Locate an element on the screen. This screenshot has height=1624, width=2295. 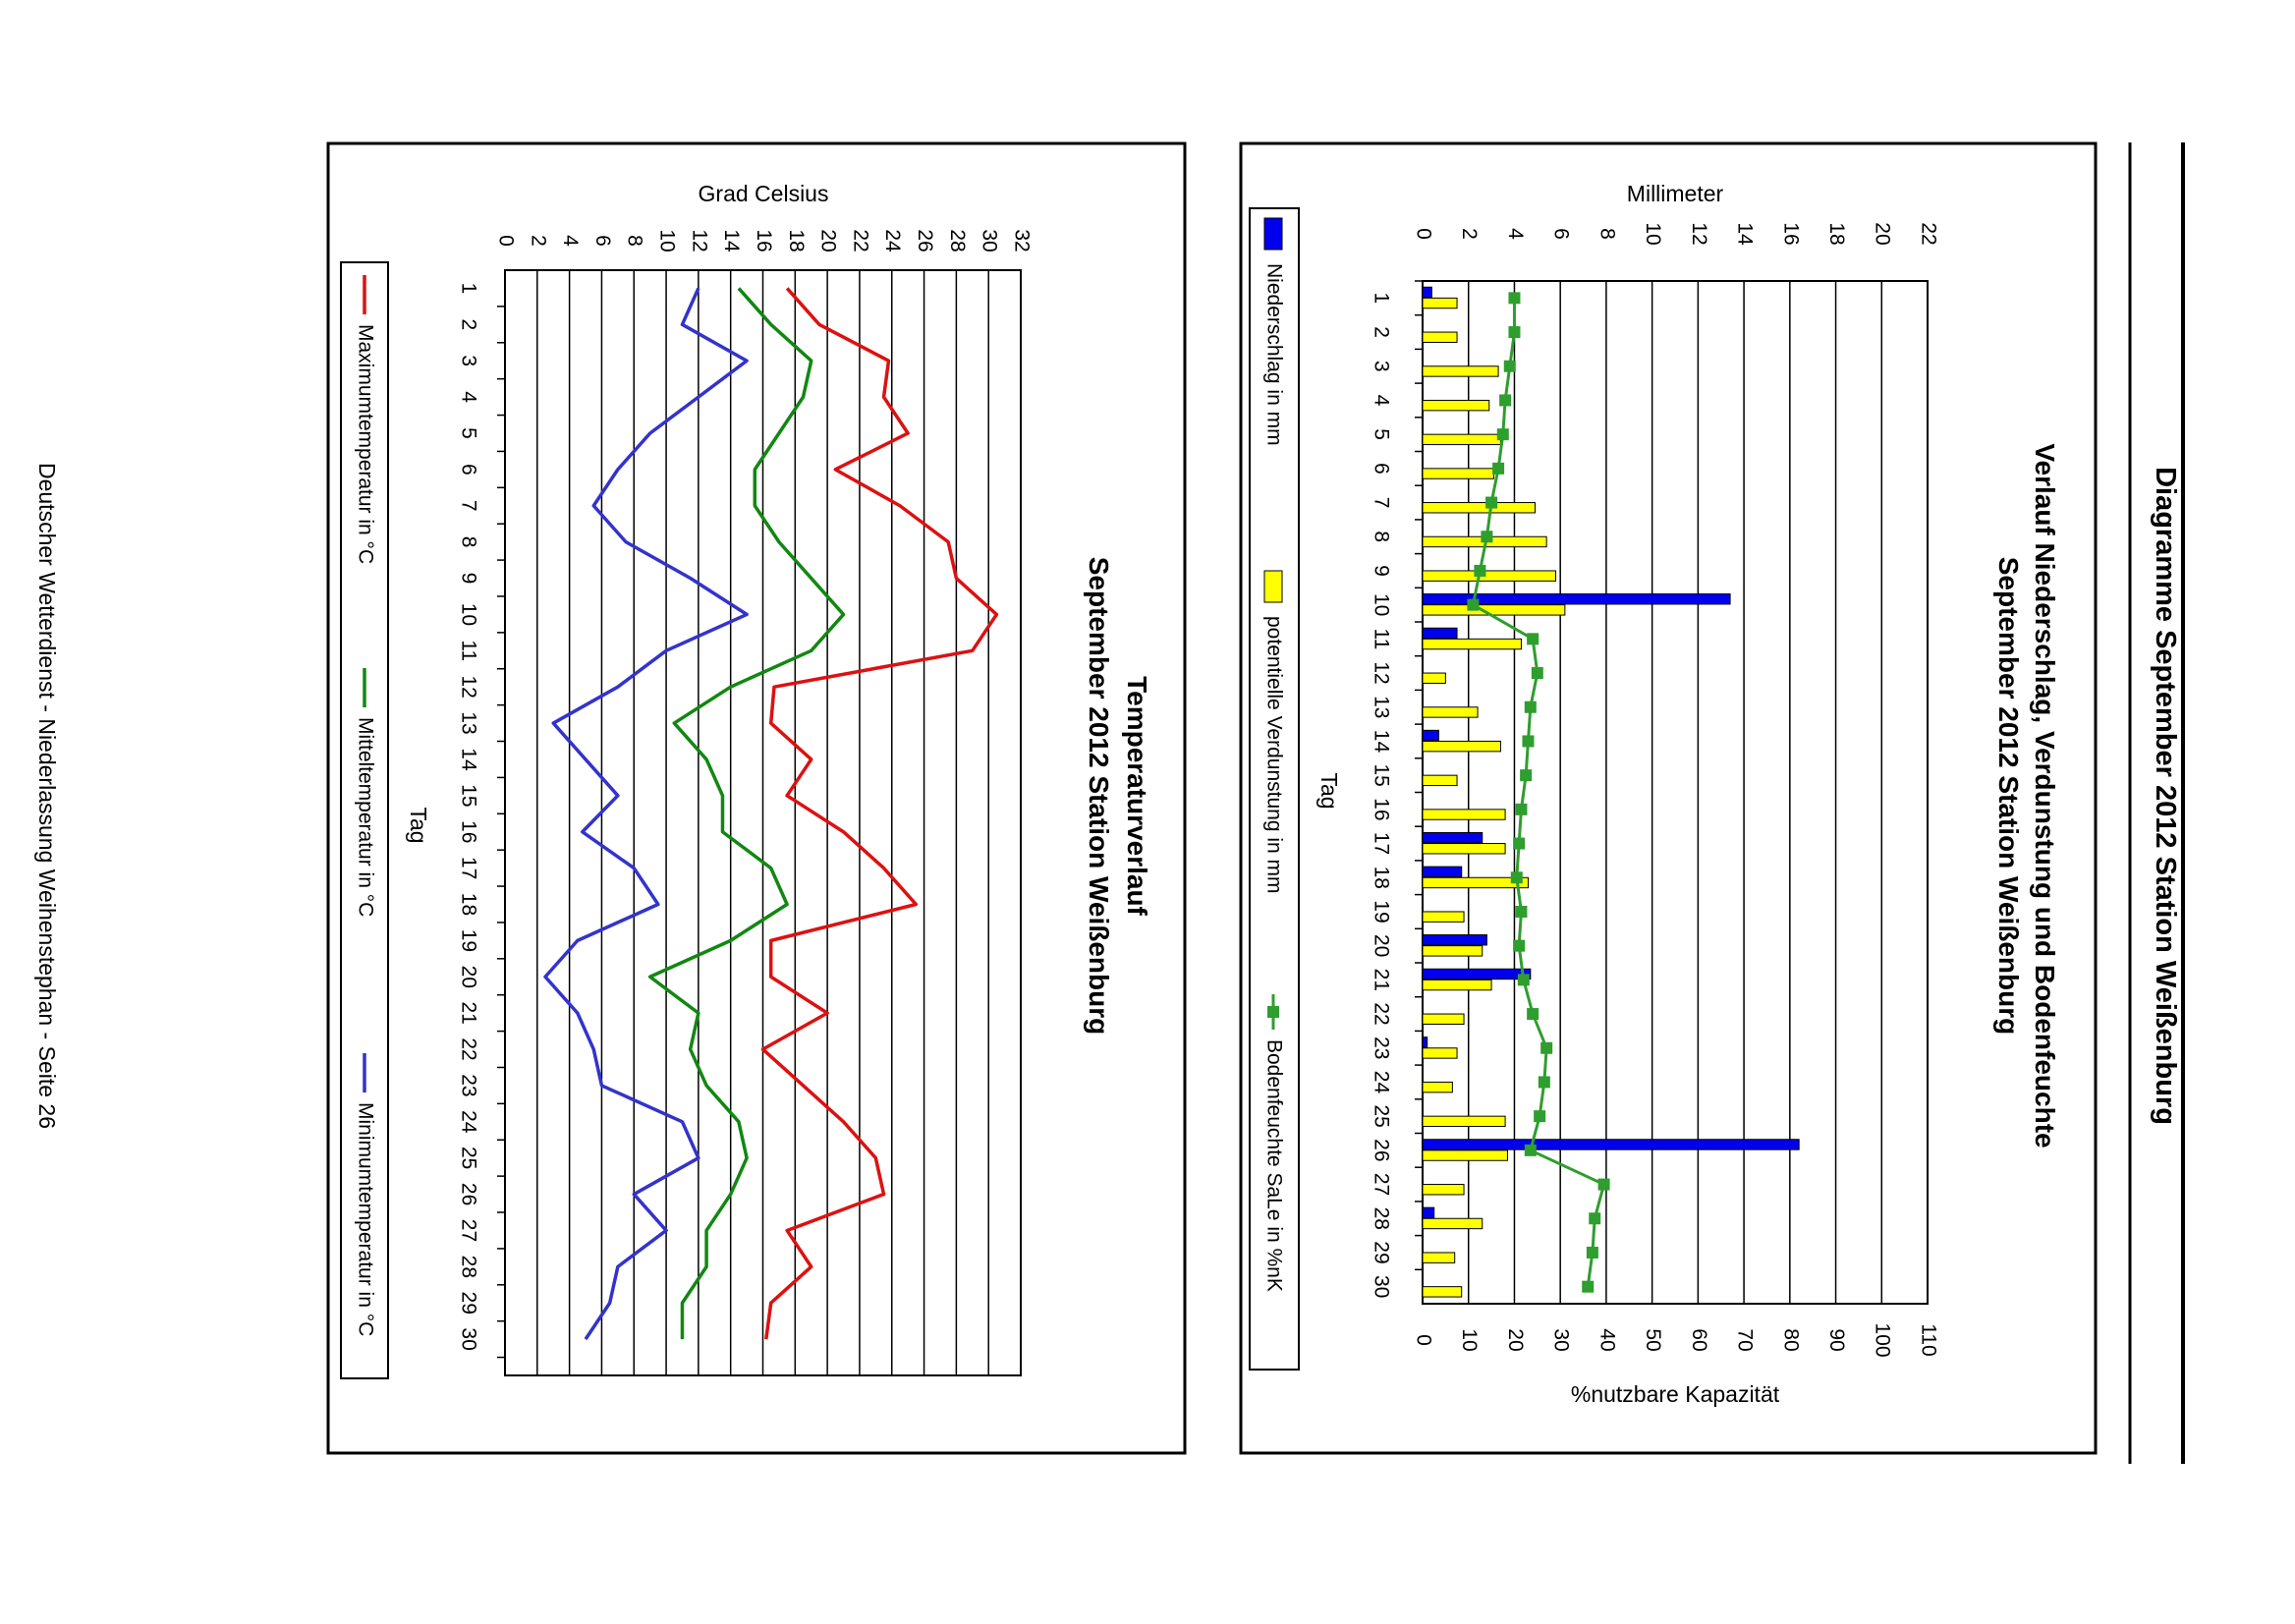
left-axis-tick-label: 20 is located at coordinates (1883, 233).